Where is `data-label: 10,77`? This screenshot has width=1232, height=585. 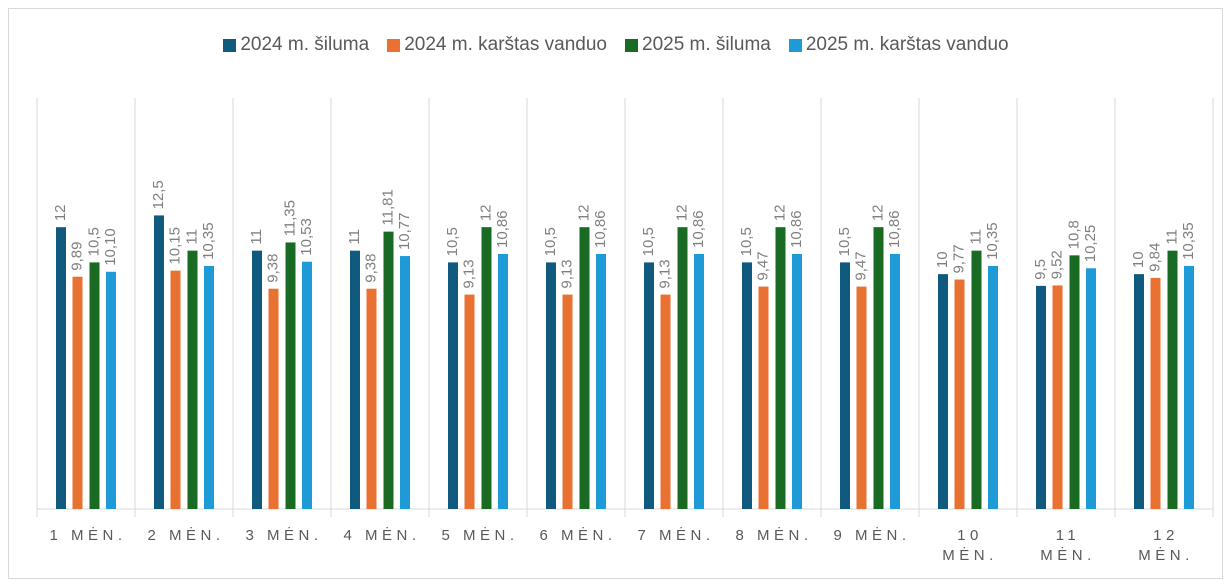 data-label: 10,77 is located at coordinates (404, 232).